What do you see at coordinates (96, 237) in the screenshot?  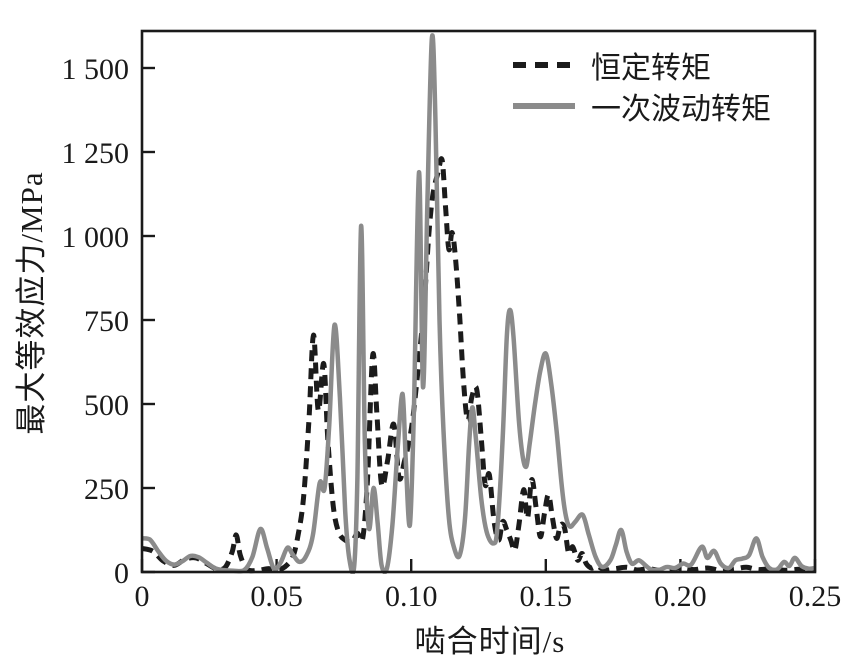 I see `y-tick-label: 1 000` at bounding box center [96, 237].